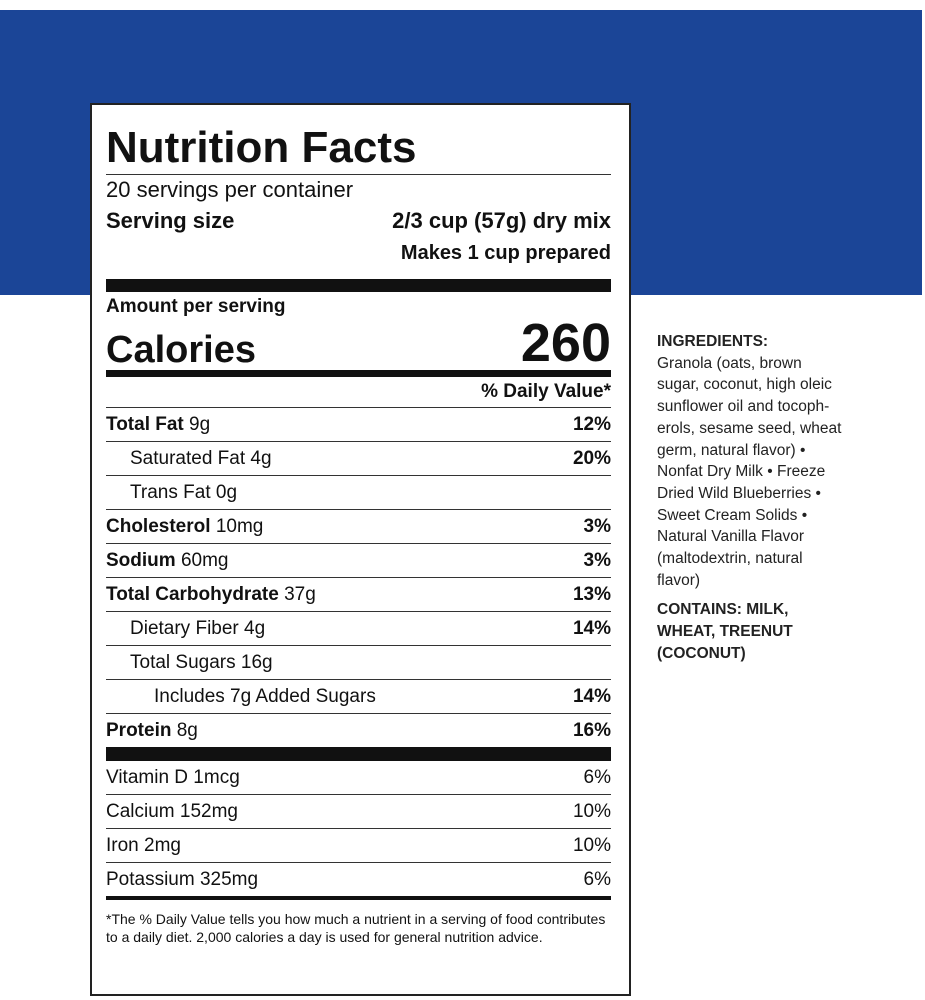 Image resolution: width=925 pixels, height=1000 pixels. I want to click on nutrient: Calcium 152mg, so click(172, 812).